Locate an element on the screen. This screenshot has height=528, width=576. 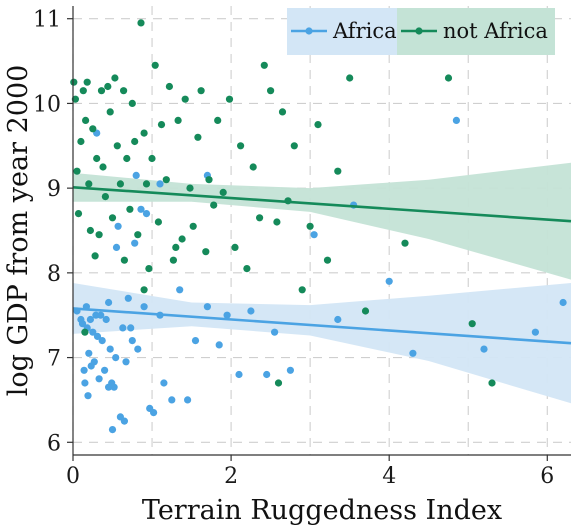
fit-line-not-africa is located at coordinates (322, 204).